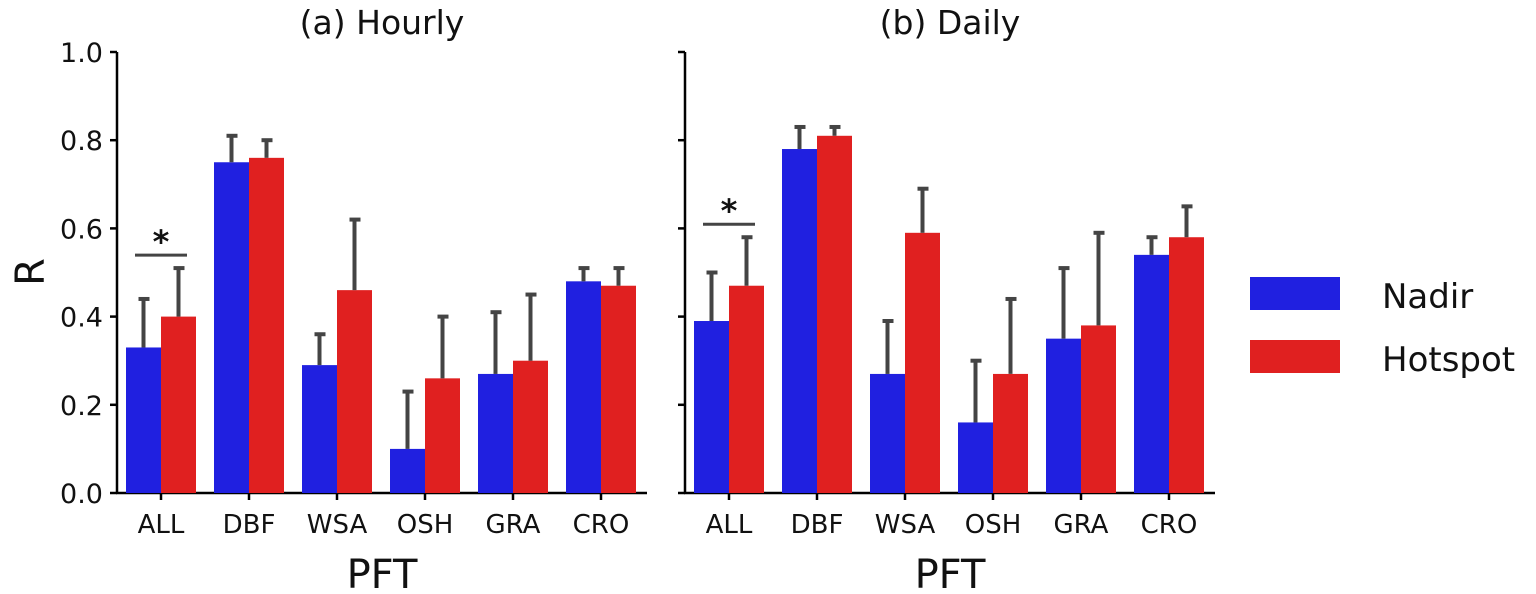  Describe the element at coordinates (382, 22) in the screenshot. I see `chart-title: (a) Hourly` at that location.